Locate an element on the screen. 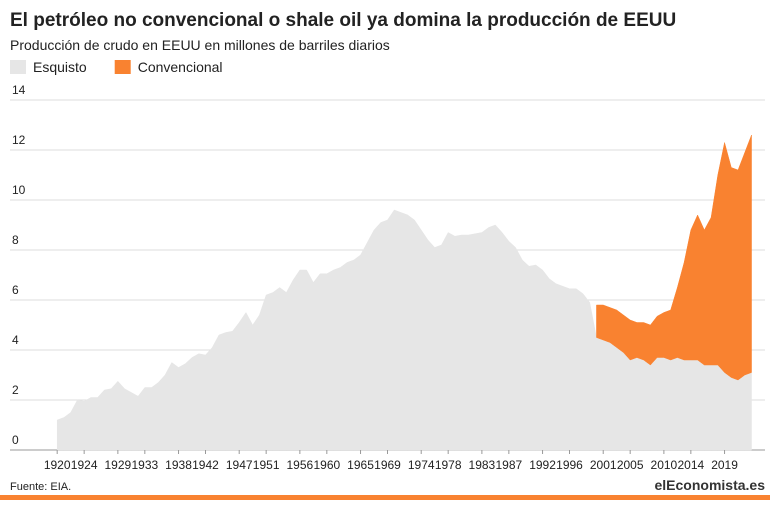 The image size is (770, 505). x-tick-label: 1992 is located at coordinates (542, 465).